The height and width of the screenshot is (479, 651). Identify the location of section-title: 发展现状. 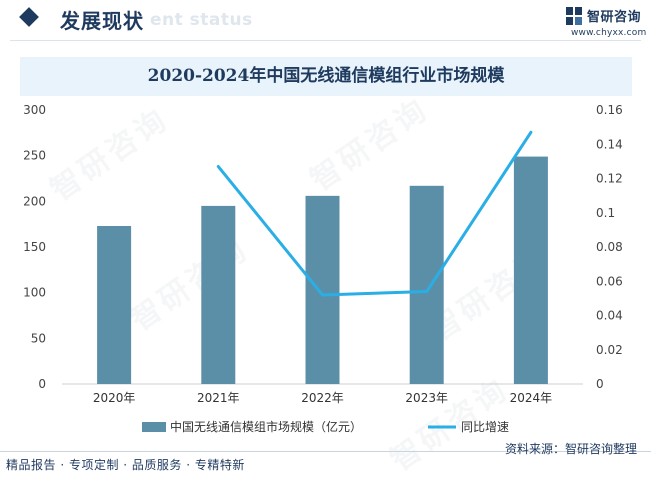
(102, 21).